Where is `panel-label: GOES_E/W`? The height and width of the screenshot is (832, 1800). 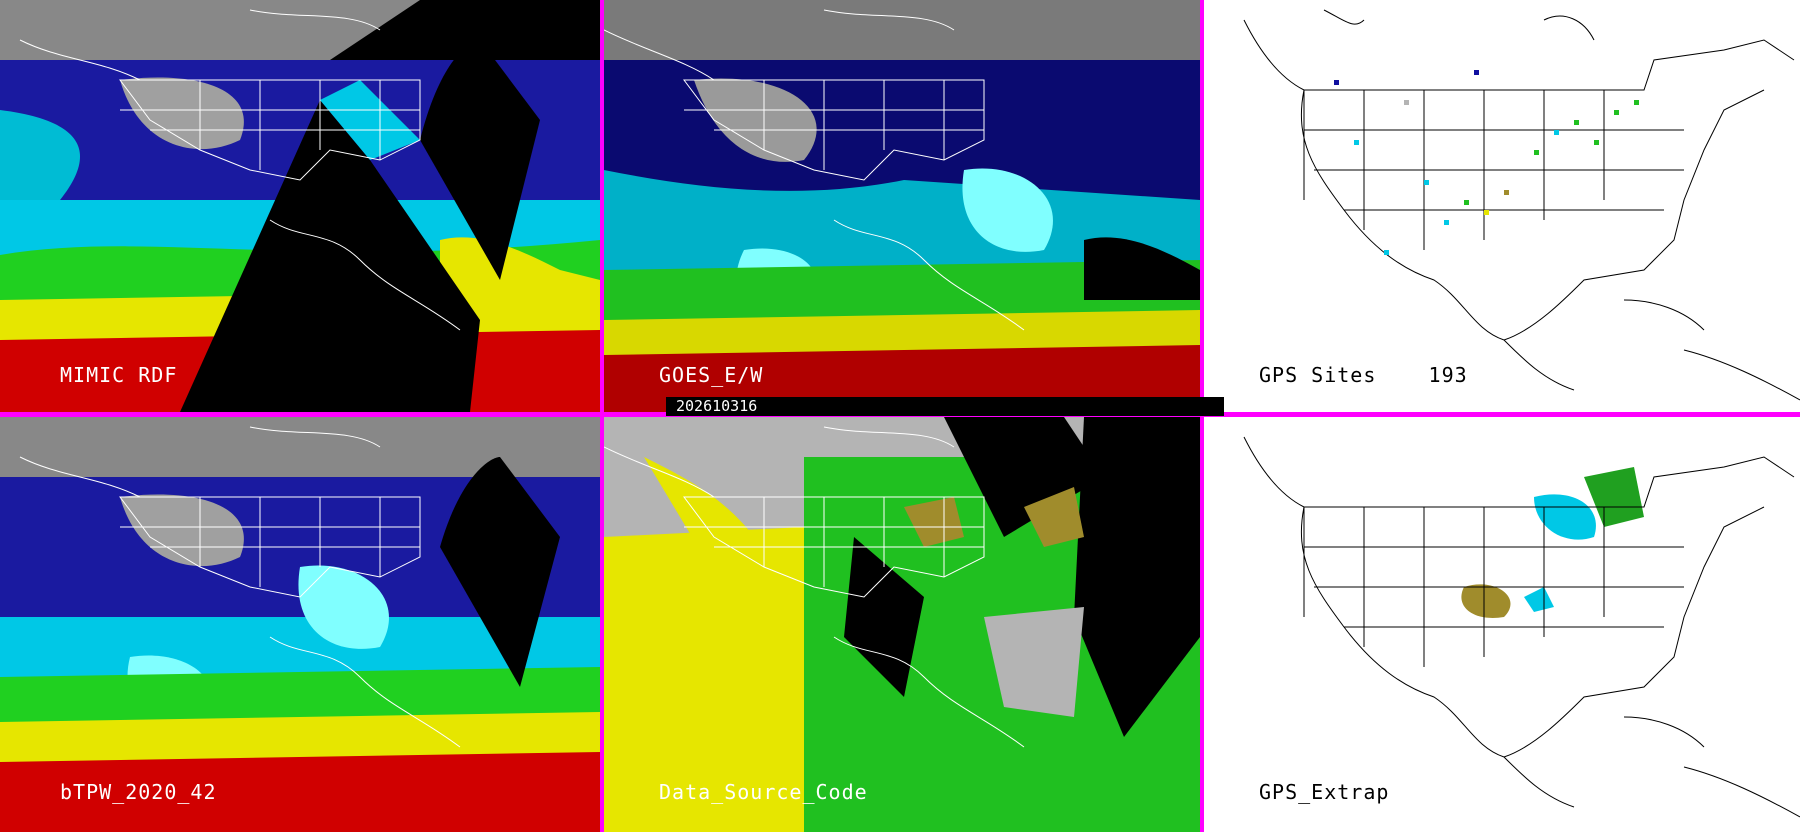 panel-label: GOES_E/W is located at coordinates (711, 375).